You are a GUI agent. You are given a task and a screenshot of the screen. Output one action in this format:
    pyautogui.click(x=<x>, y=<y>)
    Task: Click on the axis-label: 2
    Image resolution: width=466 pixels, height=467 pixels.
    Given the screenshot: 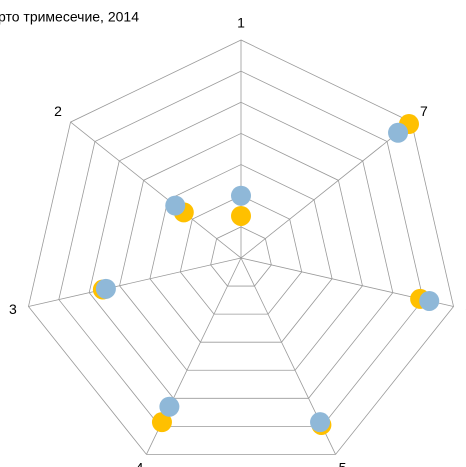 What is the action you would take?
    pyautogui.click(x=58, y=111)
    